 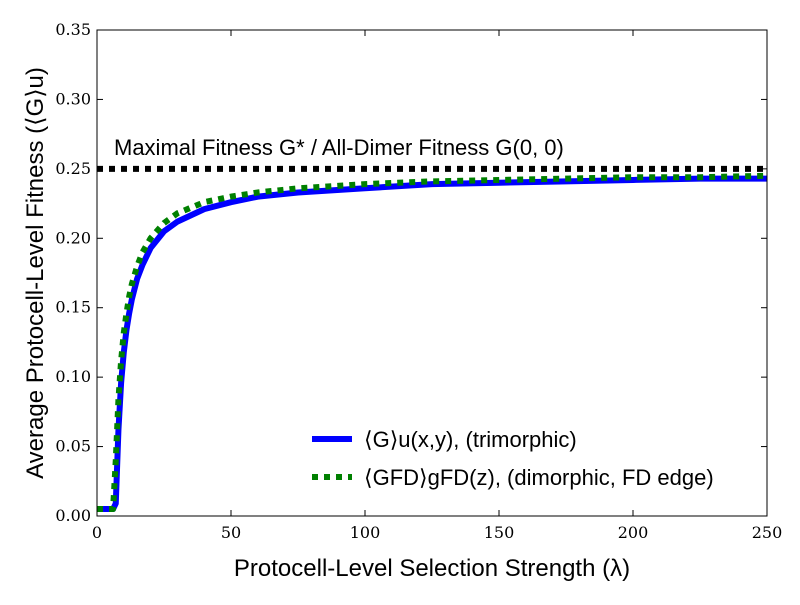 What do you see at coordinates (365, 532) in the screenshot?
I see `x-tick-label: 100` at bounding box center [365, 532].